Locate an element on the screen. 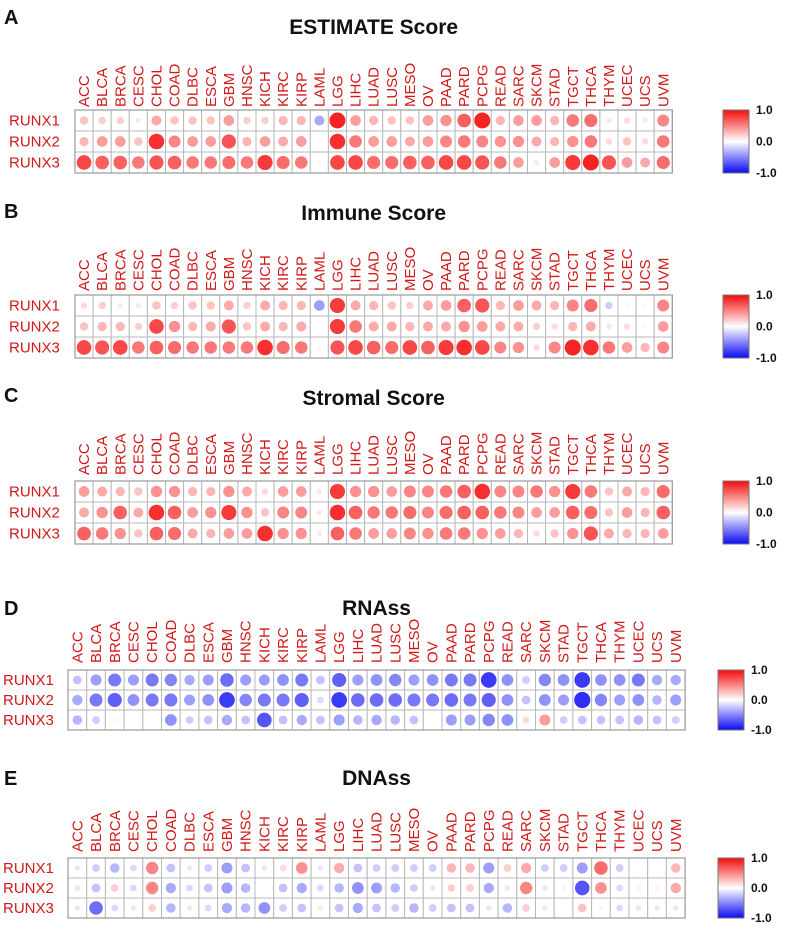 The height and width of the screenshot is (930, 786). row-label: RUNX2 is located at coordinates (34, 513).